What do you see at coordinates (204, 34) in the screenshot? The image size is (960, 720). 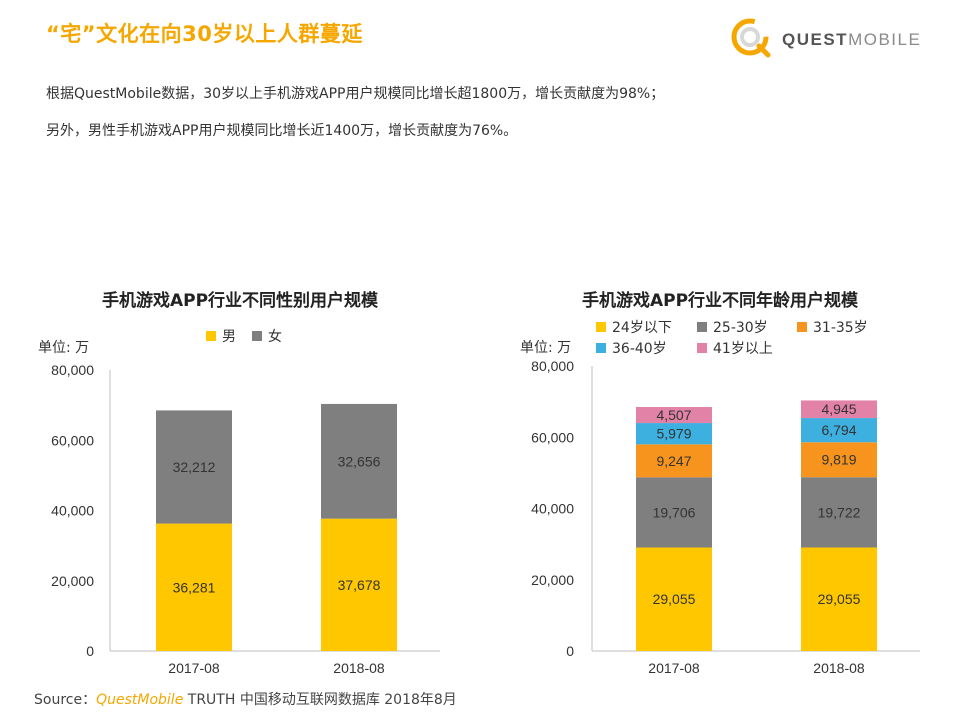 I see `page-title: “宅”文化在向30岁以上人群蔓延` at bounding box center [204, 34].